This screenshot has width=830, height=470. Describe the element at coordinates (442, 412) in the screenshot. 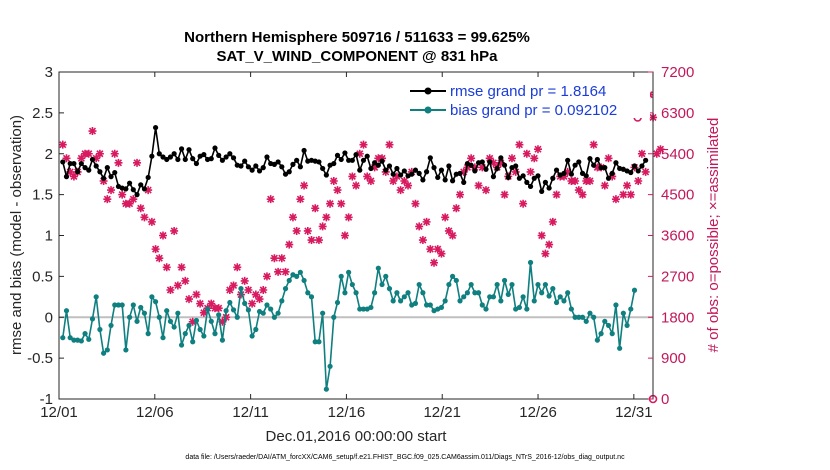

I see `x-tick-label: 12/21` at that location.